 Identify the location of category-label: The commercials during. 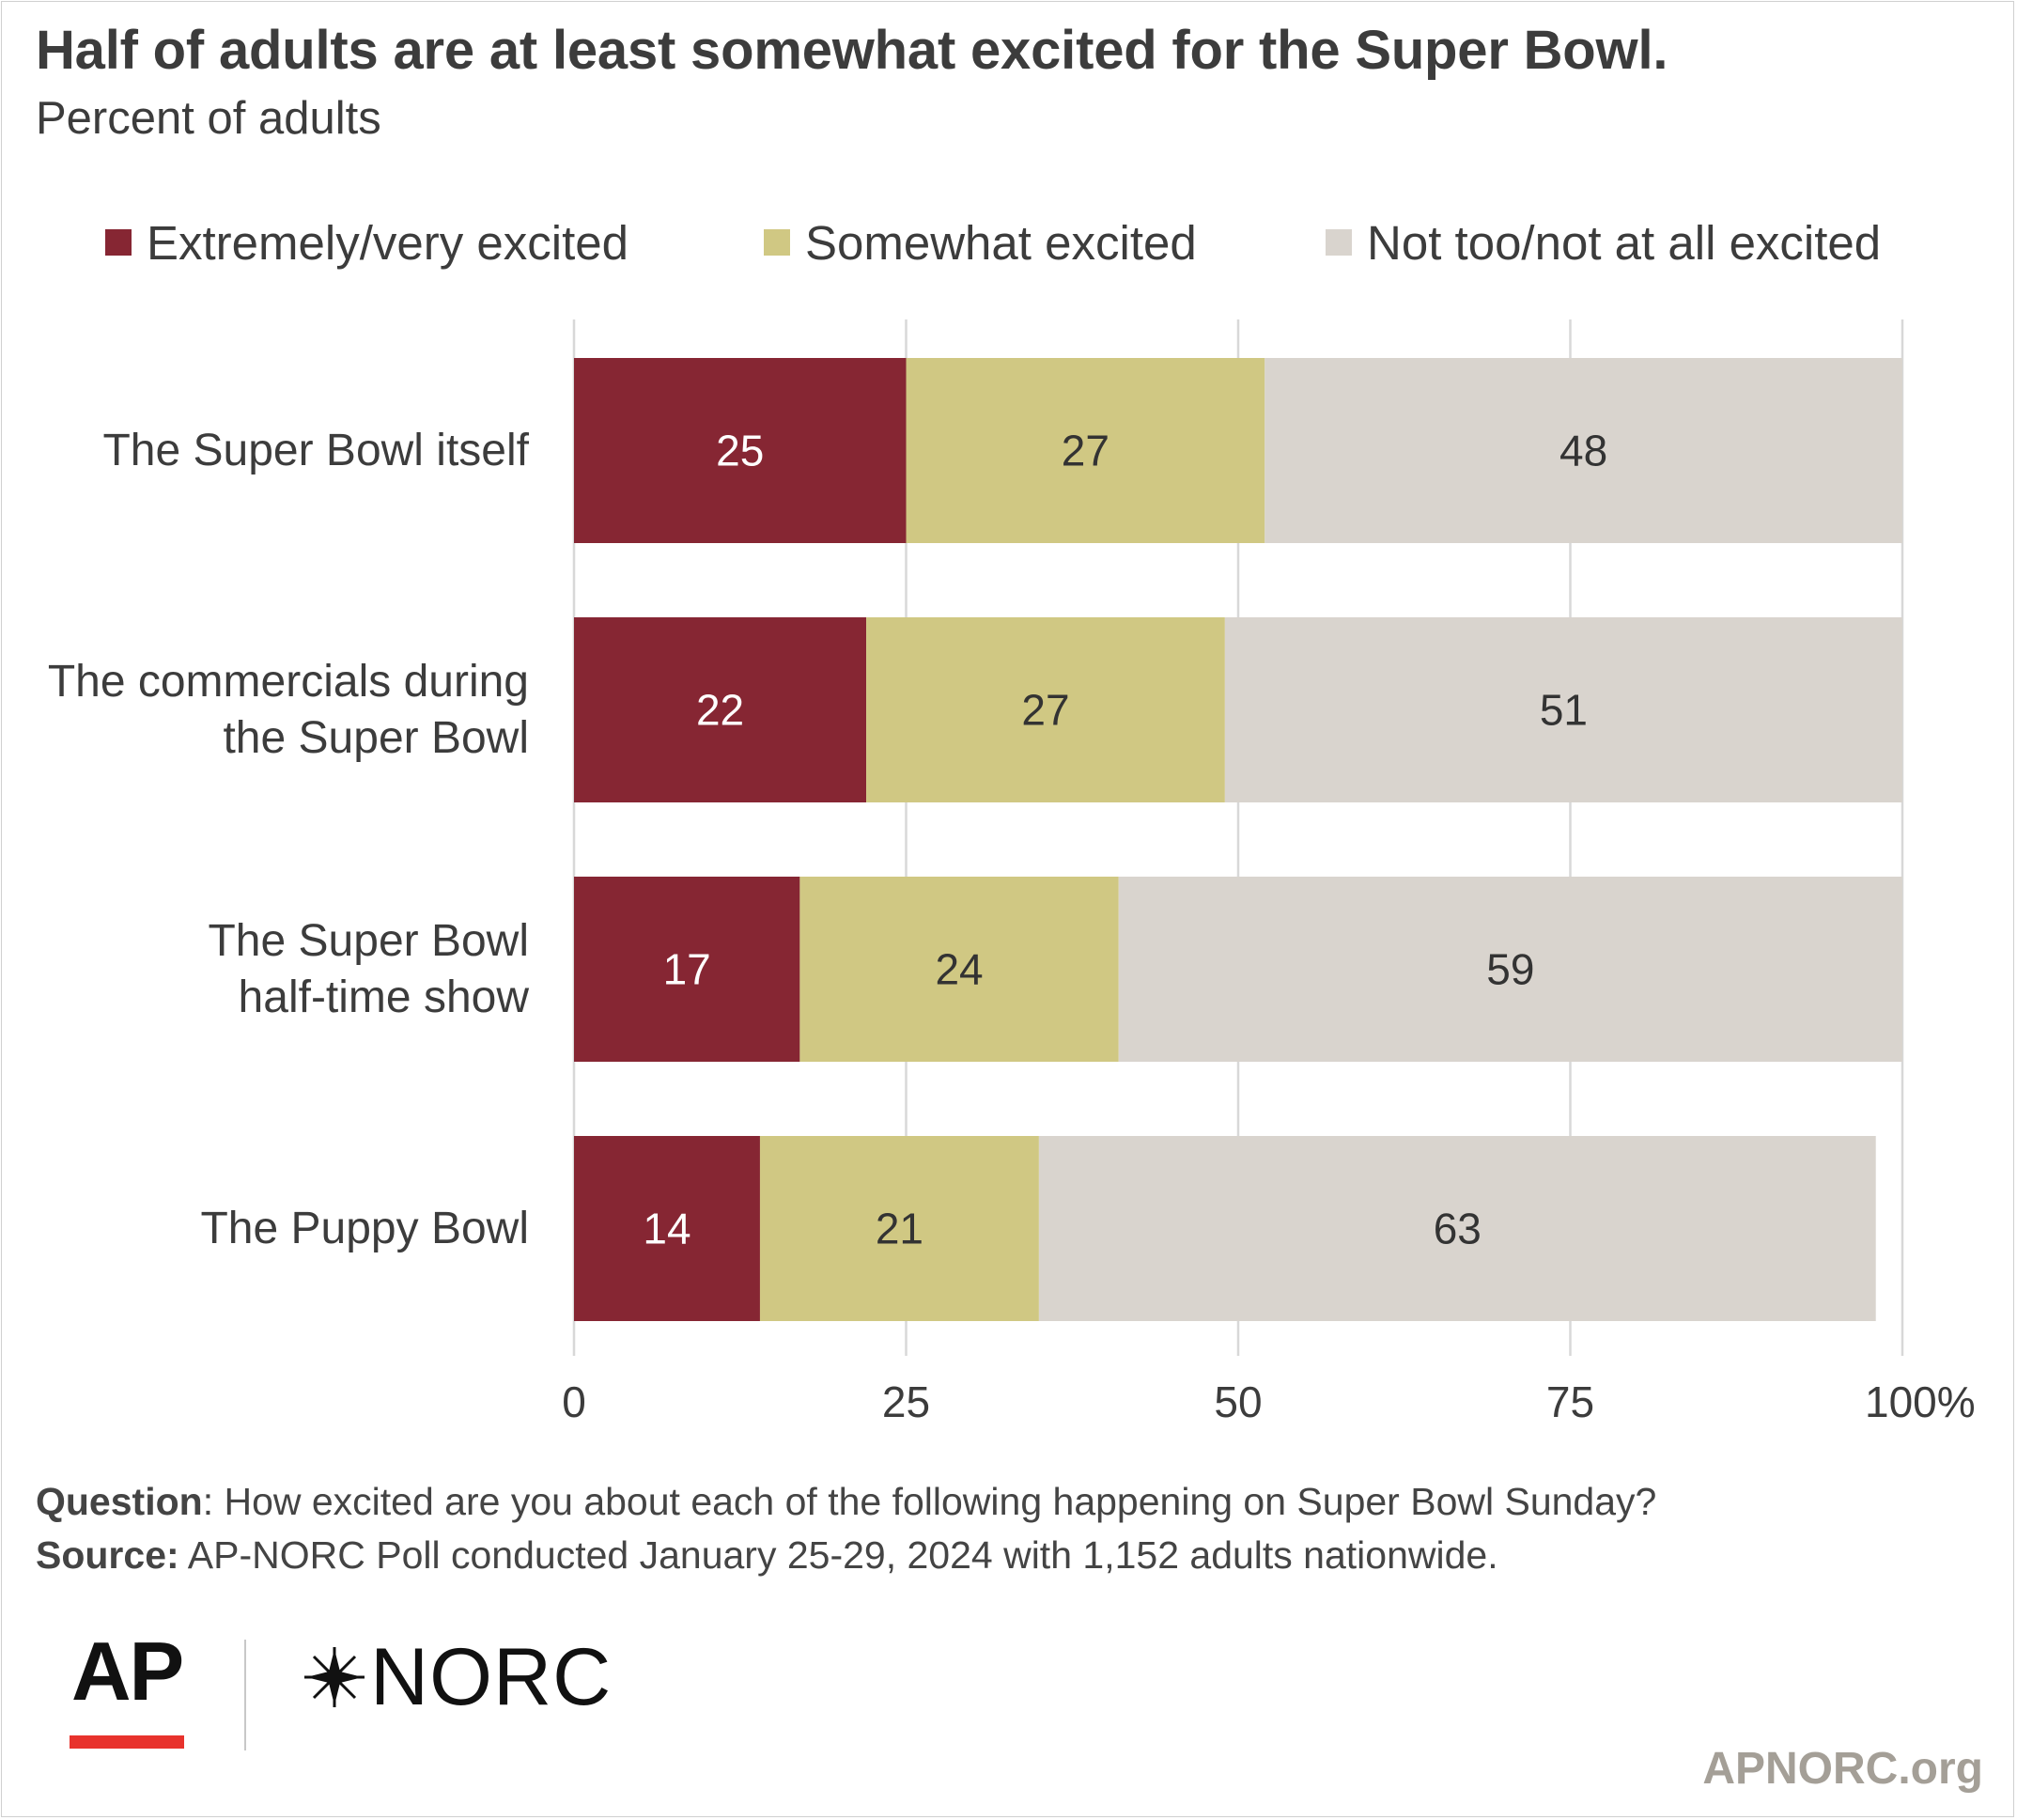
(288, 682).